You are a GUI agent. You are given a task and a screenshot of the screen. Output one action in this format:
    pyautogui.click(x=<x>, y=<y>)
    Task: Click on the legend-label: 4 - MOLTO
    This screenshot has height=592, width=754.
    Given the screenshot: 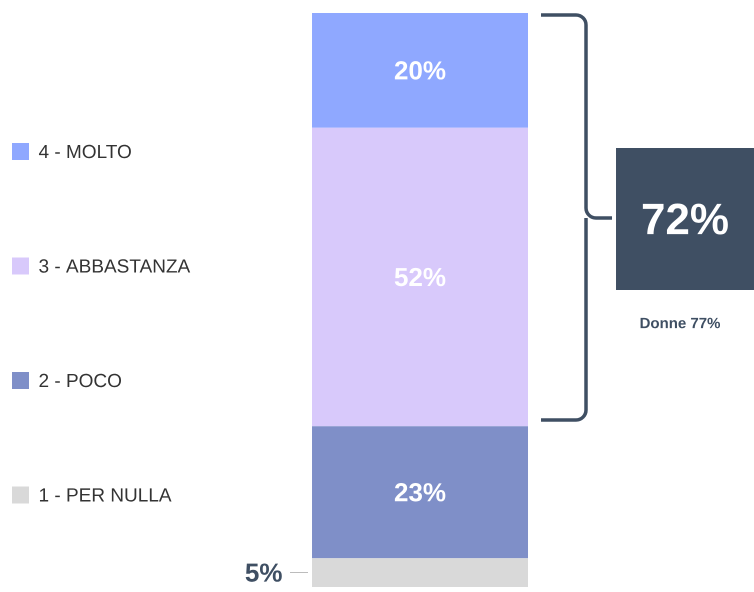 What is the action you would take?
    pyautogui.click(x=84, y=151)
    